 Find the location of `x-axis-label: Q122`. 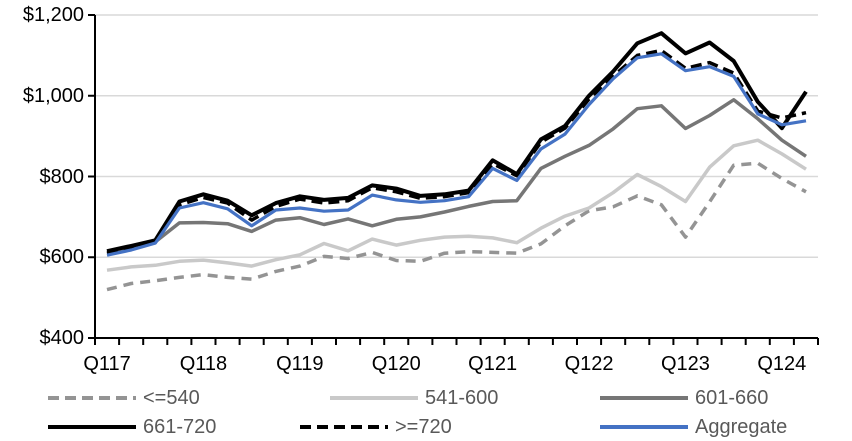

x-axis-label: Q122 is located at coordinates (589, 364).